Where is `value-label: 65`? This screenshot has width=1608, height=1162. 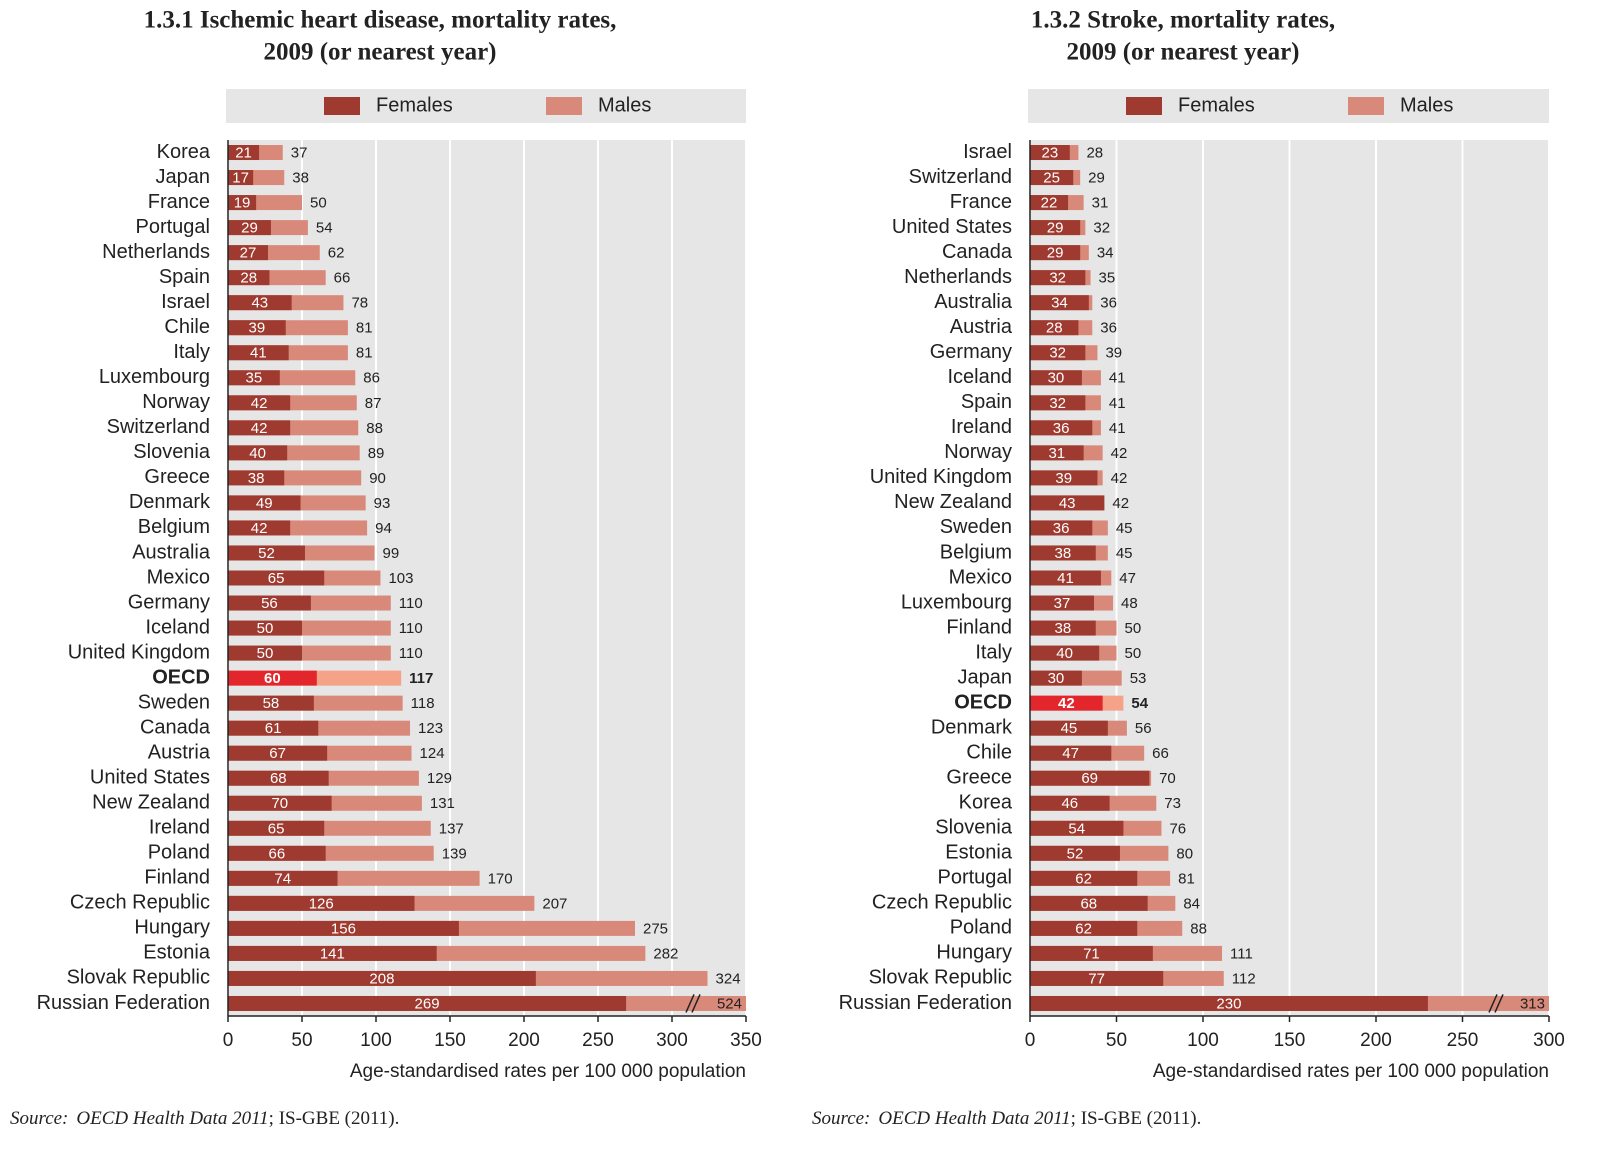 value-label: 65 is located at coordinates (276, 578).